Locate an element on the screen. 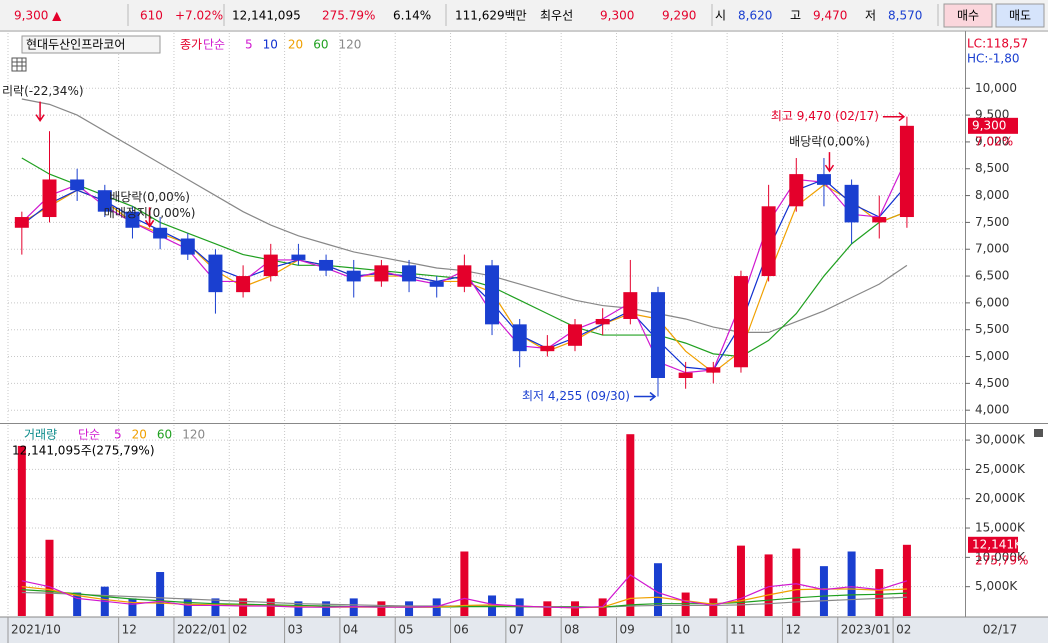 The height and width of the screenshot is (643, 1048). trade-button-label: 매수 is located at coordinates (968, 16).